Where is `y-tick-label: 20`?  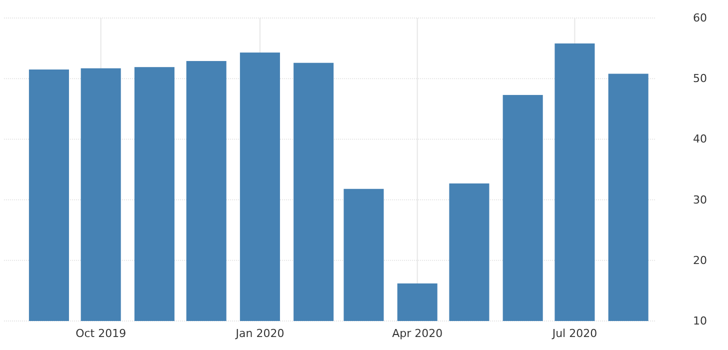 y-tick-label: 20 is located at coordinates (700, 260).